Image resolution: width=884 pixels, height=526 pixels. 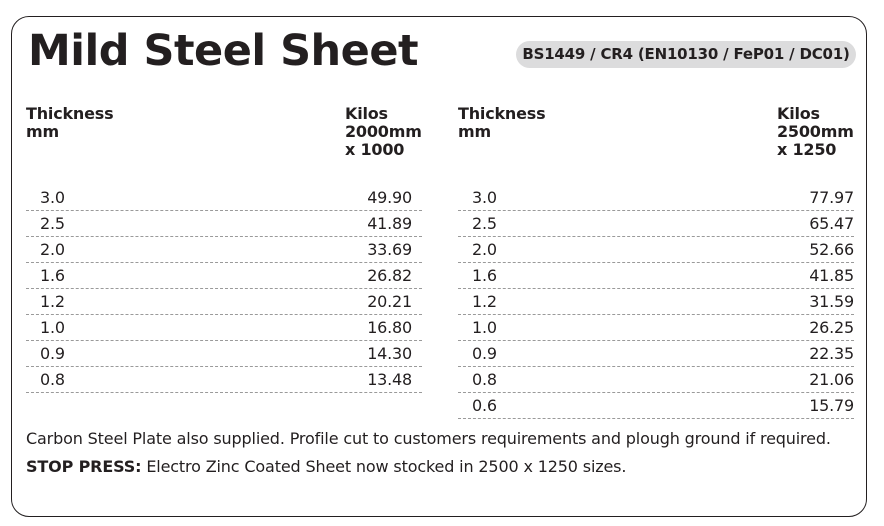 I want to click on kilos-cell: 41.89, so click(x=389, y=223).